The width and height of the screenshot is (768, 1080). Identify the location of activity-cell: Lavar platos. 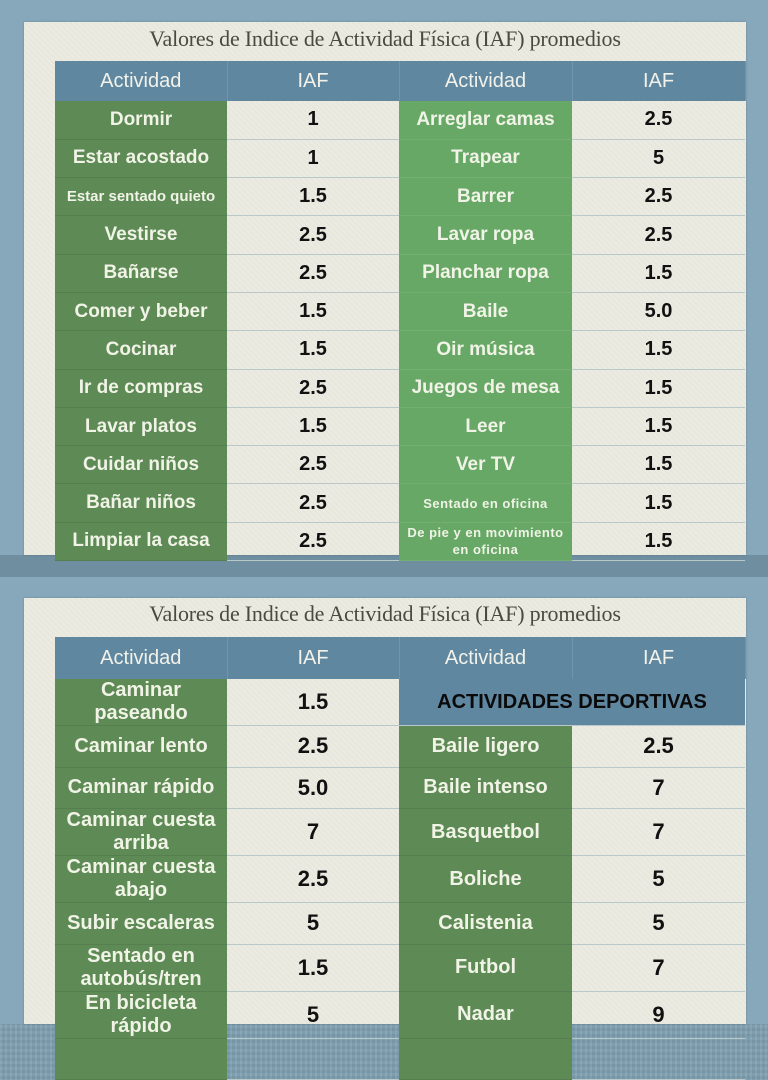
(141, 427).